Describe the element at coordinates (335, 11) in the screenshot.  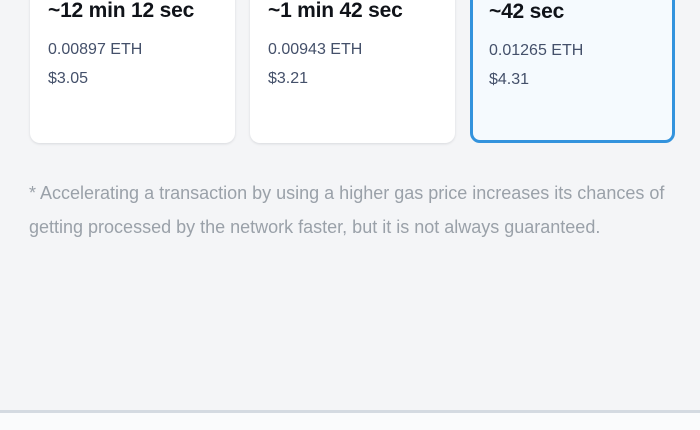
I see `gas-option-time: ~1 min 42 sec` at that location.